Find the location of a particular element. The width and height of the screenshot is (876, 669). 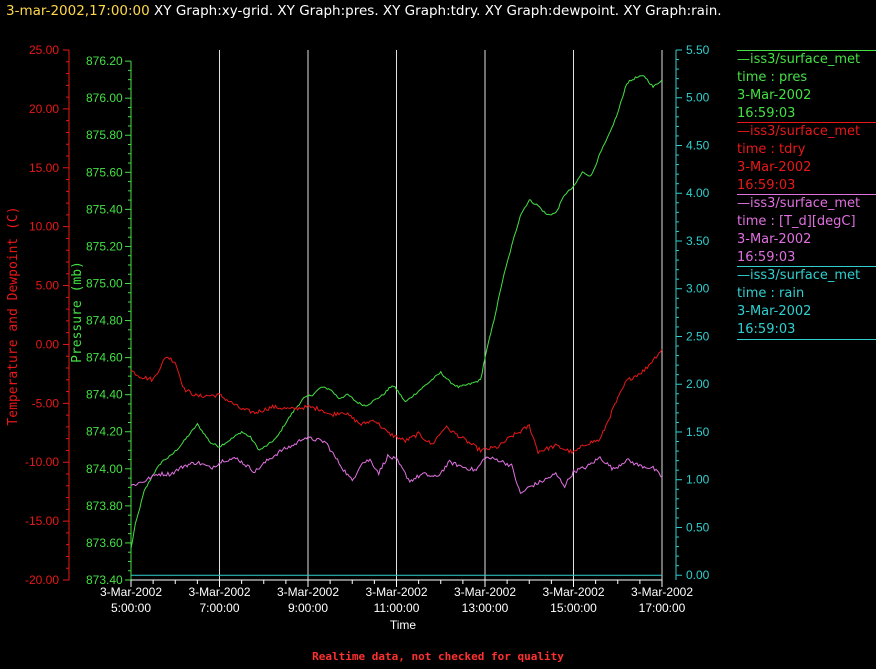

temperature-tick-label: 20.00 is located at coordinates (44, 109).